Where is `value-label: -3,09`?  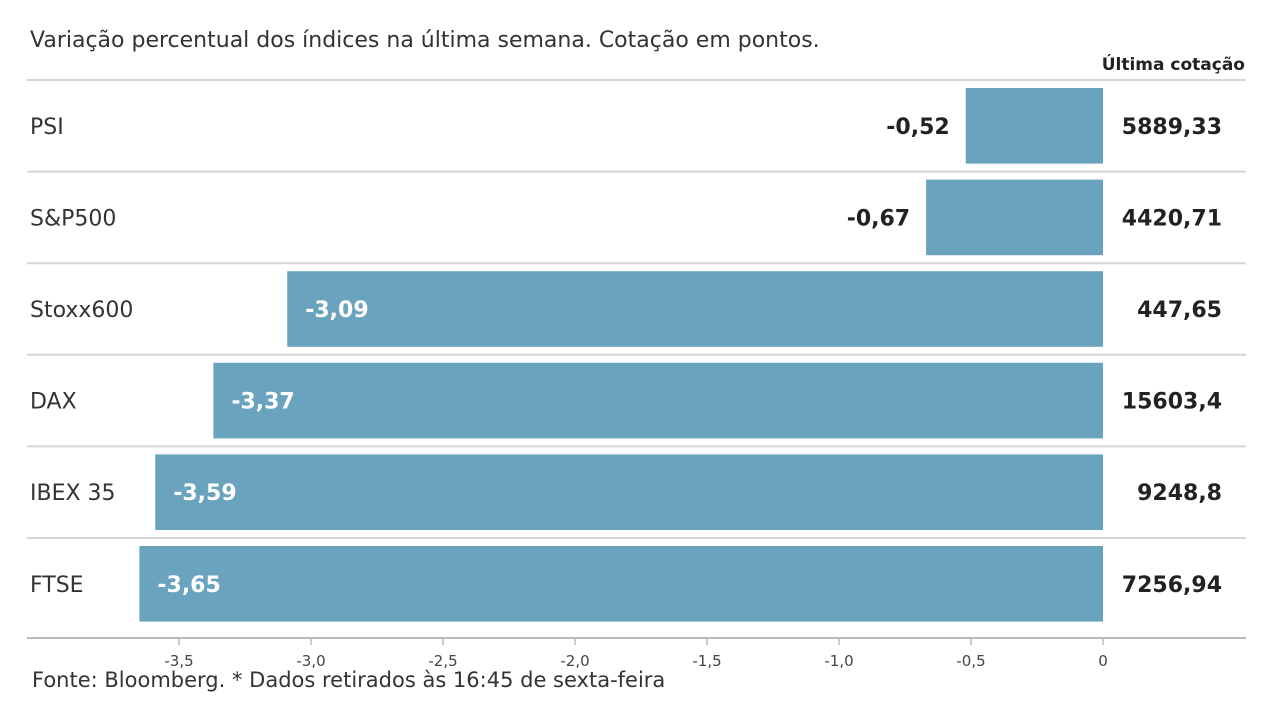
value-label: -3,09 is located at coordinates (336, 310).